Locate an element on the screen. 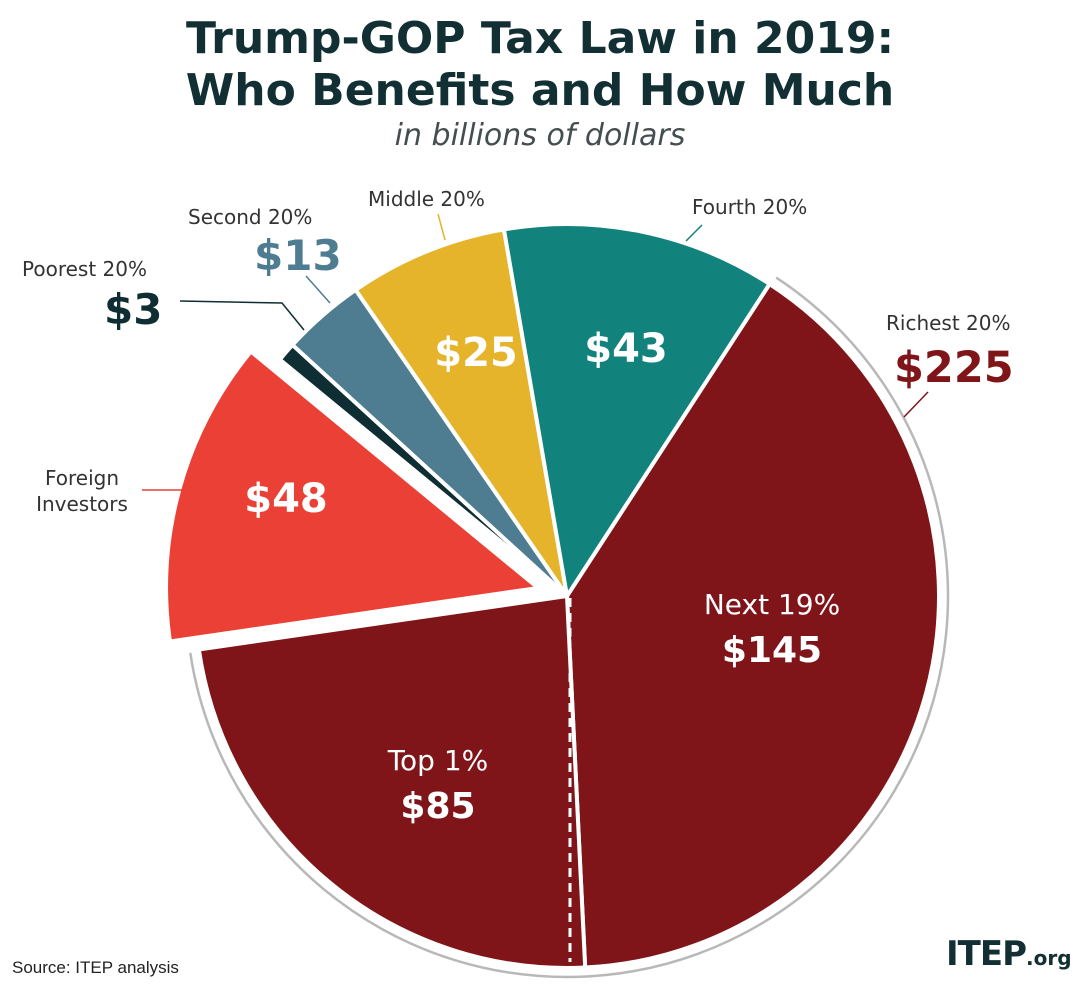  chart-subtitle: in billions of dollars is located at coordinates (540, 135).